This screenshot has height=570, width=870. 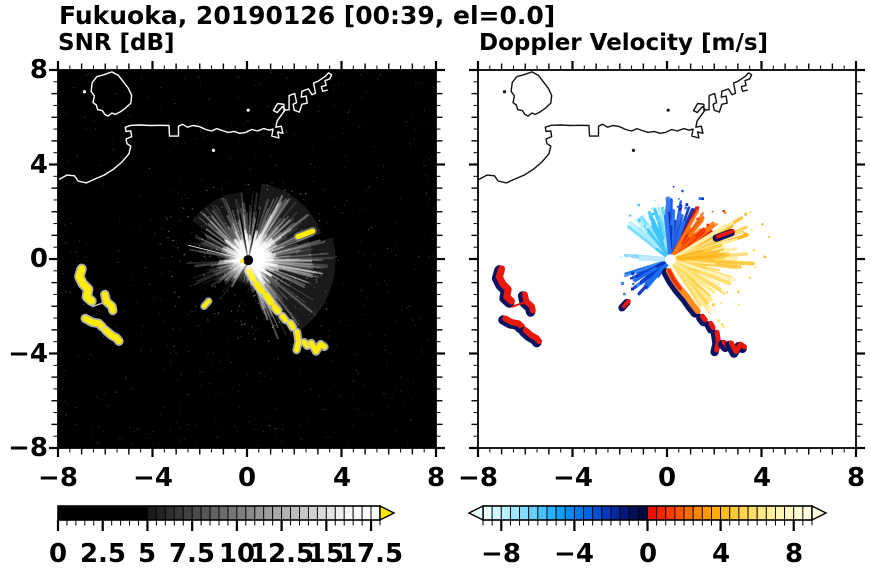 What do you see at coordinates (619, 293) in the screenshot?
I see `doppler-blobs` at bounding box center [619, 293].